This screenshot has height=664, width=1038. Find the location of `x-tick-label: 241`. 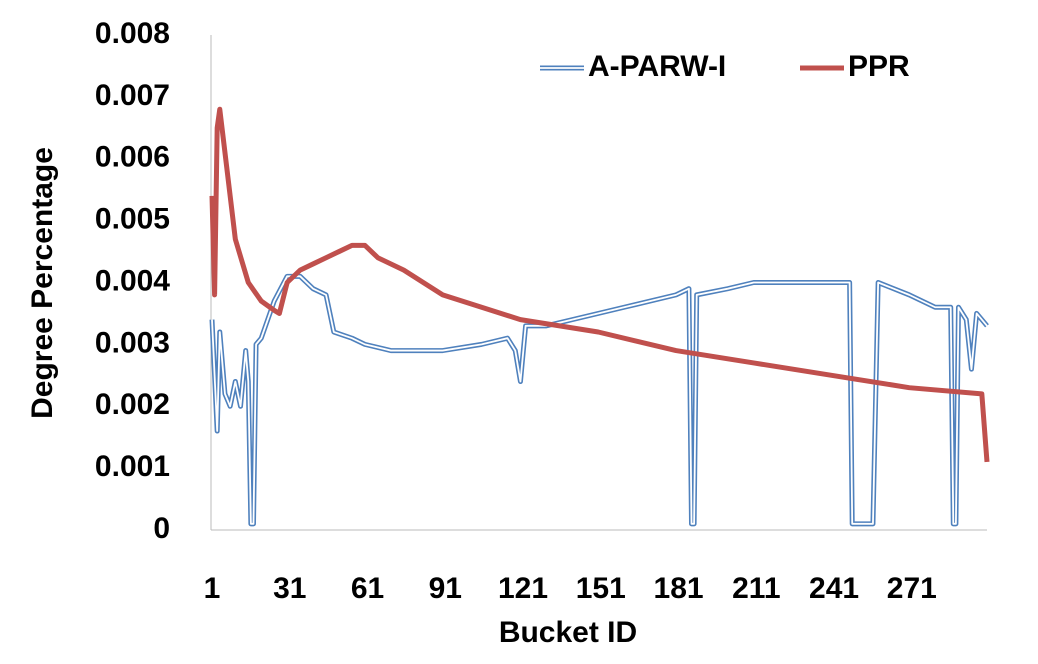

x-tick-label: 241 is located at coordinates (834, 588).